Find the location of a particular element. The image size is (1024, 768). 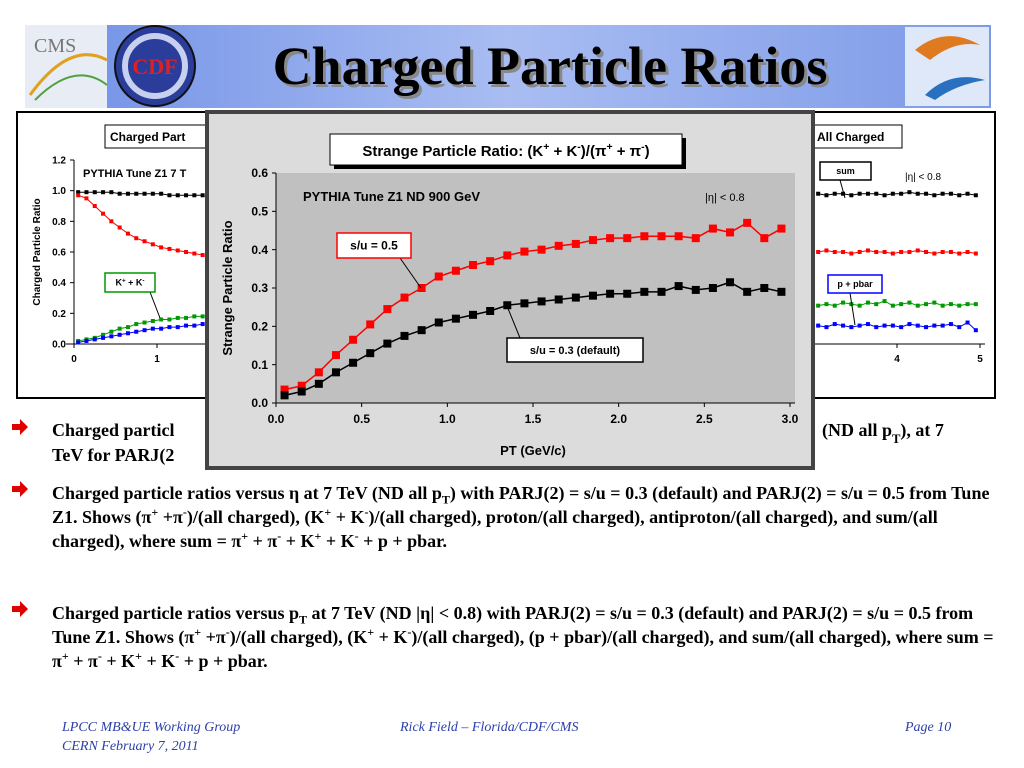

cms-logo-track is located at coordinates (68, 74).